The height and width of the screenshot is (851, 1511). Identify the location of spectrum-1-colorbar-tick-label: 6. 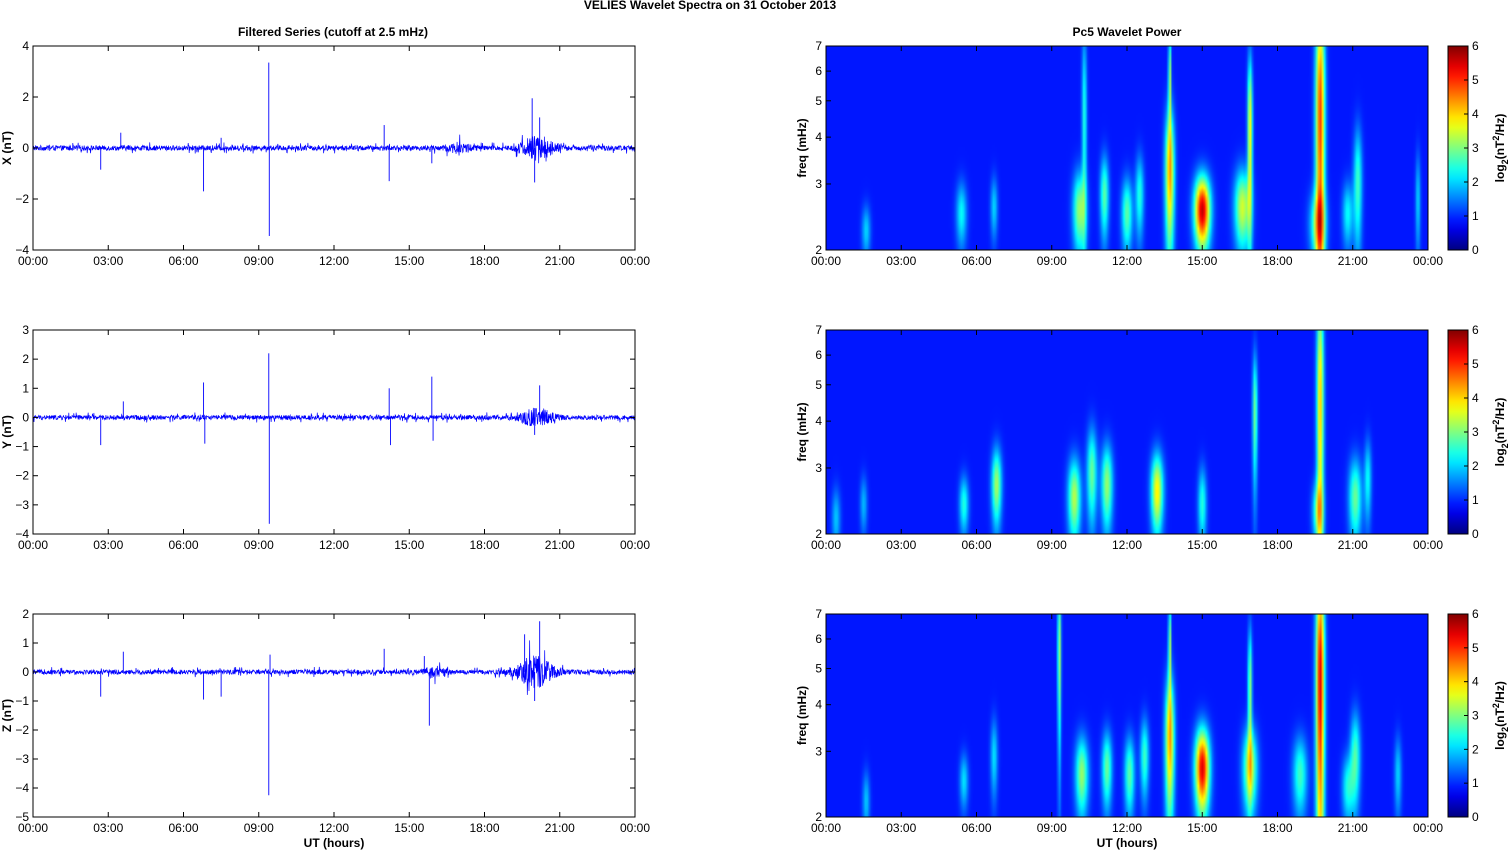
(1475, 46).